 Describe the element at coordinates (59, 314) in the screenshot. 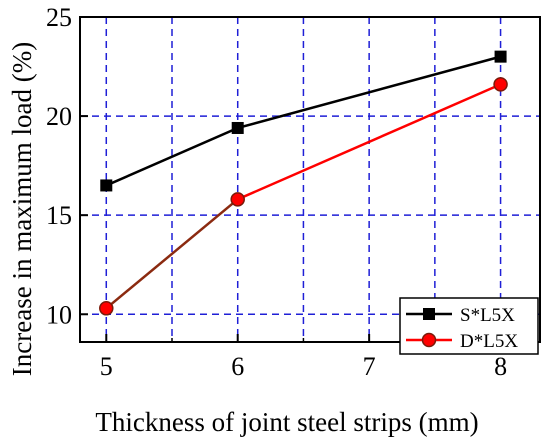

I see `y-tick-label: 10` at that location.